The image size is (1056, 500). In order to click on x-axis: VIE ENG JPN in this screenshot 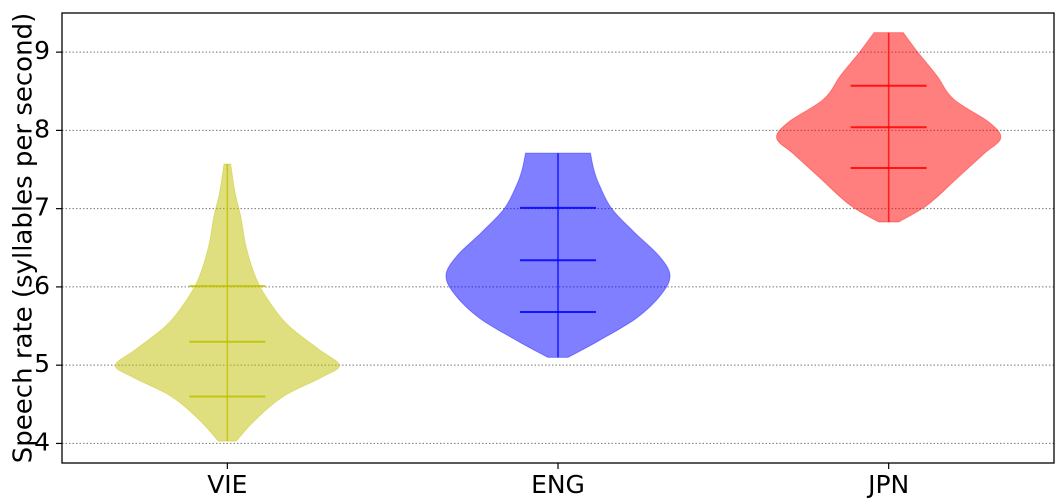, I will do `click(558, 481)`.